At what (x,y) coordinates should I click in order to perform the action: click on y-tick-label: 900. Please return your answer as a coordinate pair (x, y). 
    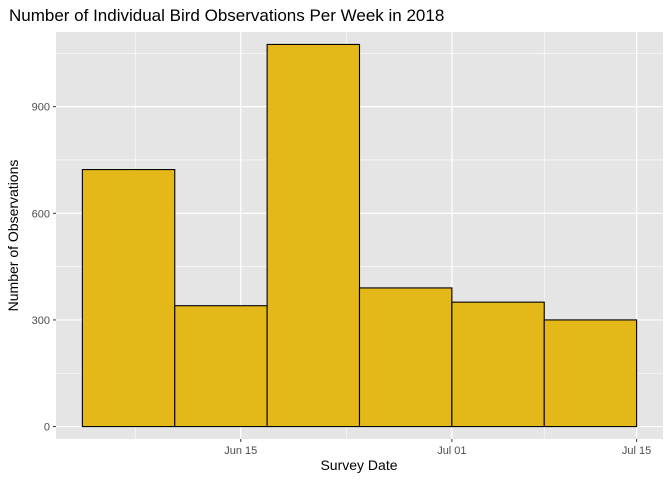
    Looking at the image, I should click on (41, 108).